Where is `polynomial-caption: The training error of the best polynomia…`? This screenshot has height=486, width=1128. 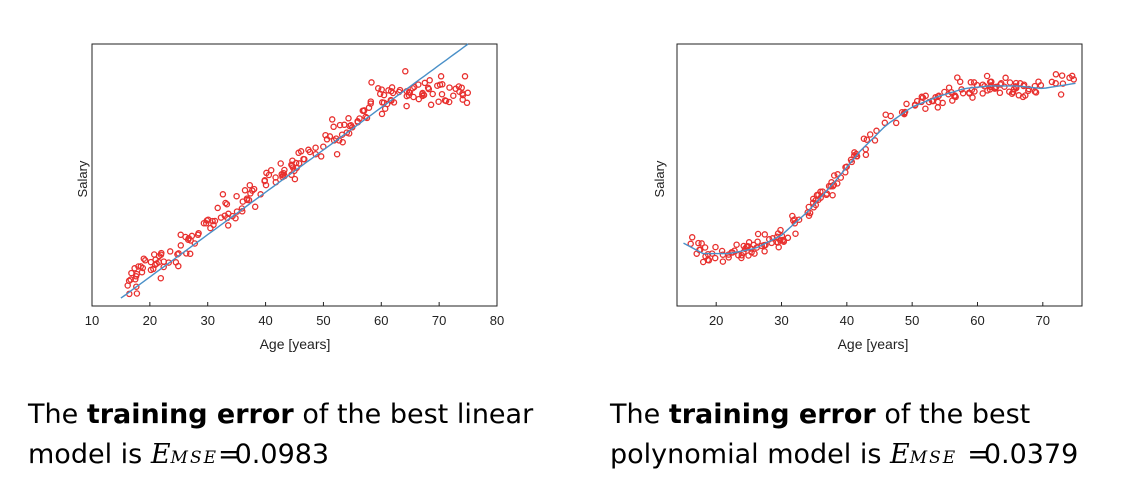 polynomial-caption: The training error of the best polynomia… is located at coordinates (865, 436).